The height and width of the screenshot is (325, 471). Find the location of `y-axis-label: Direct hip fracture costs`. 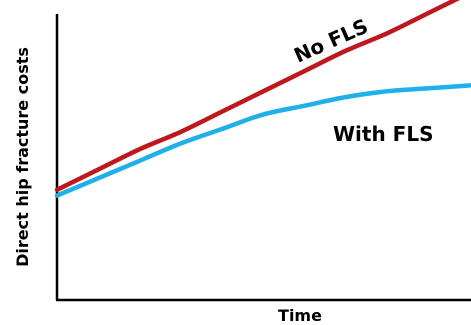

y-axis-label: Direct hip fracture costs is located at coordinates (22, 157).